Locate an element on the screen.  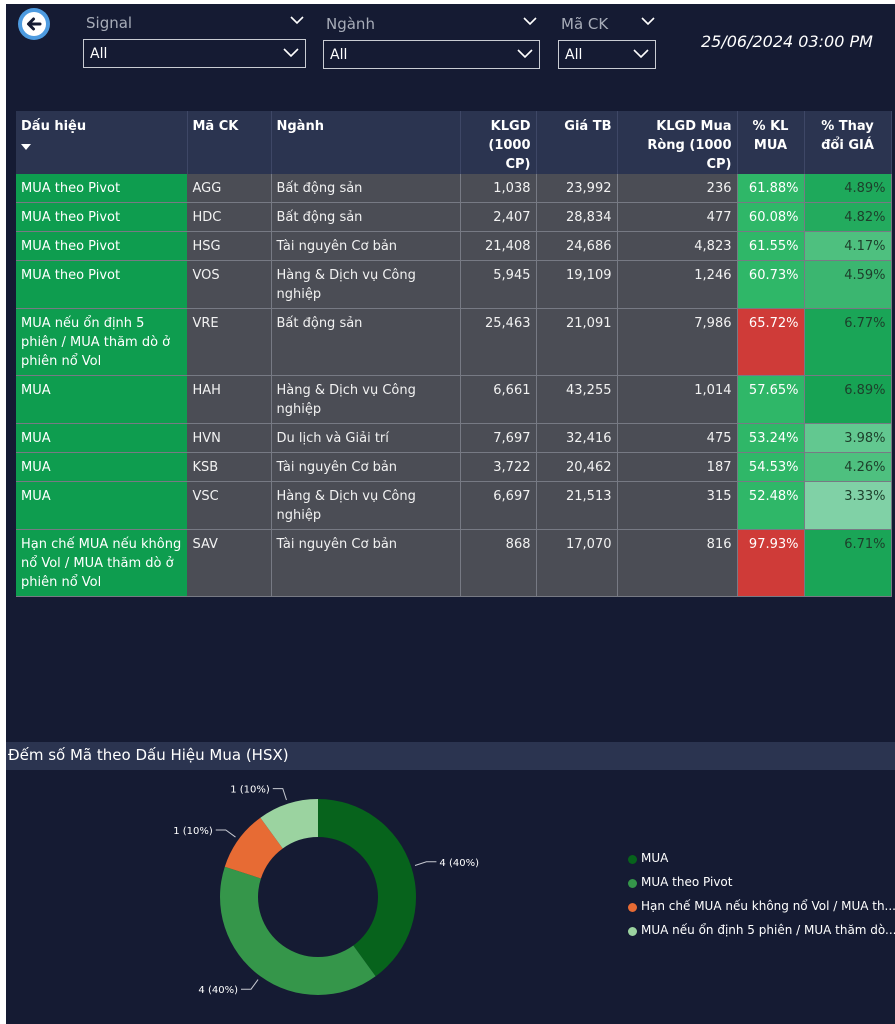
code-cell: AGG is located at coordinates (229, 188).